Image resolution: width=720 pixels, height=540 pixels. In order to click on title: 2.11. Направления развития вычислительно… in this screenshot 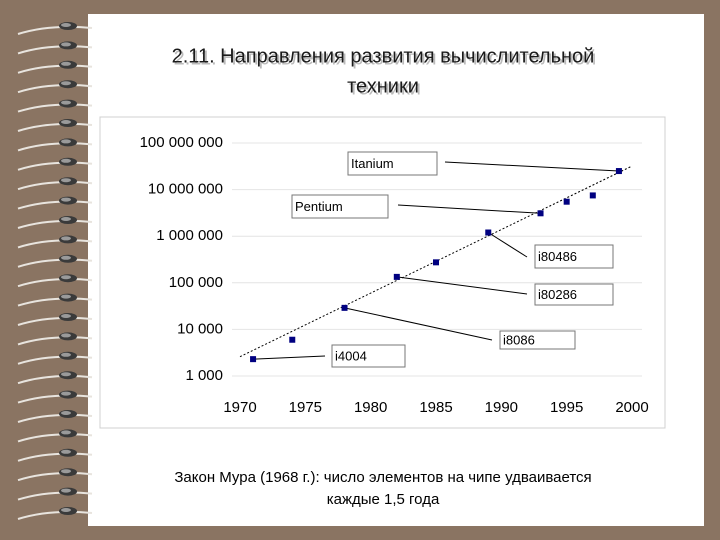, I will do `click(383, 56)`.